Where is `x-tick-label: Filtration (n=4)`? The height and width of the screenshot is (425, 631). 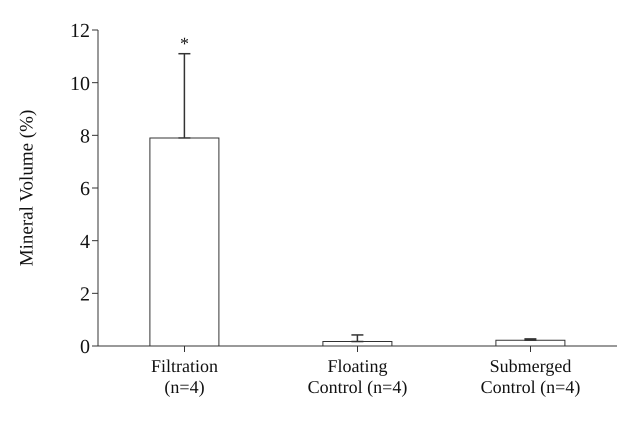 x-tick-label: Filtration (n=4) is located at coordinates (184, 376).